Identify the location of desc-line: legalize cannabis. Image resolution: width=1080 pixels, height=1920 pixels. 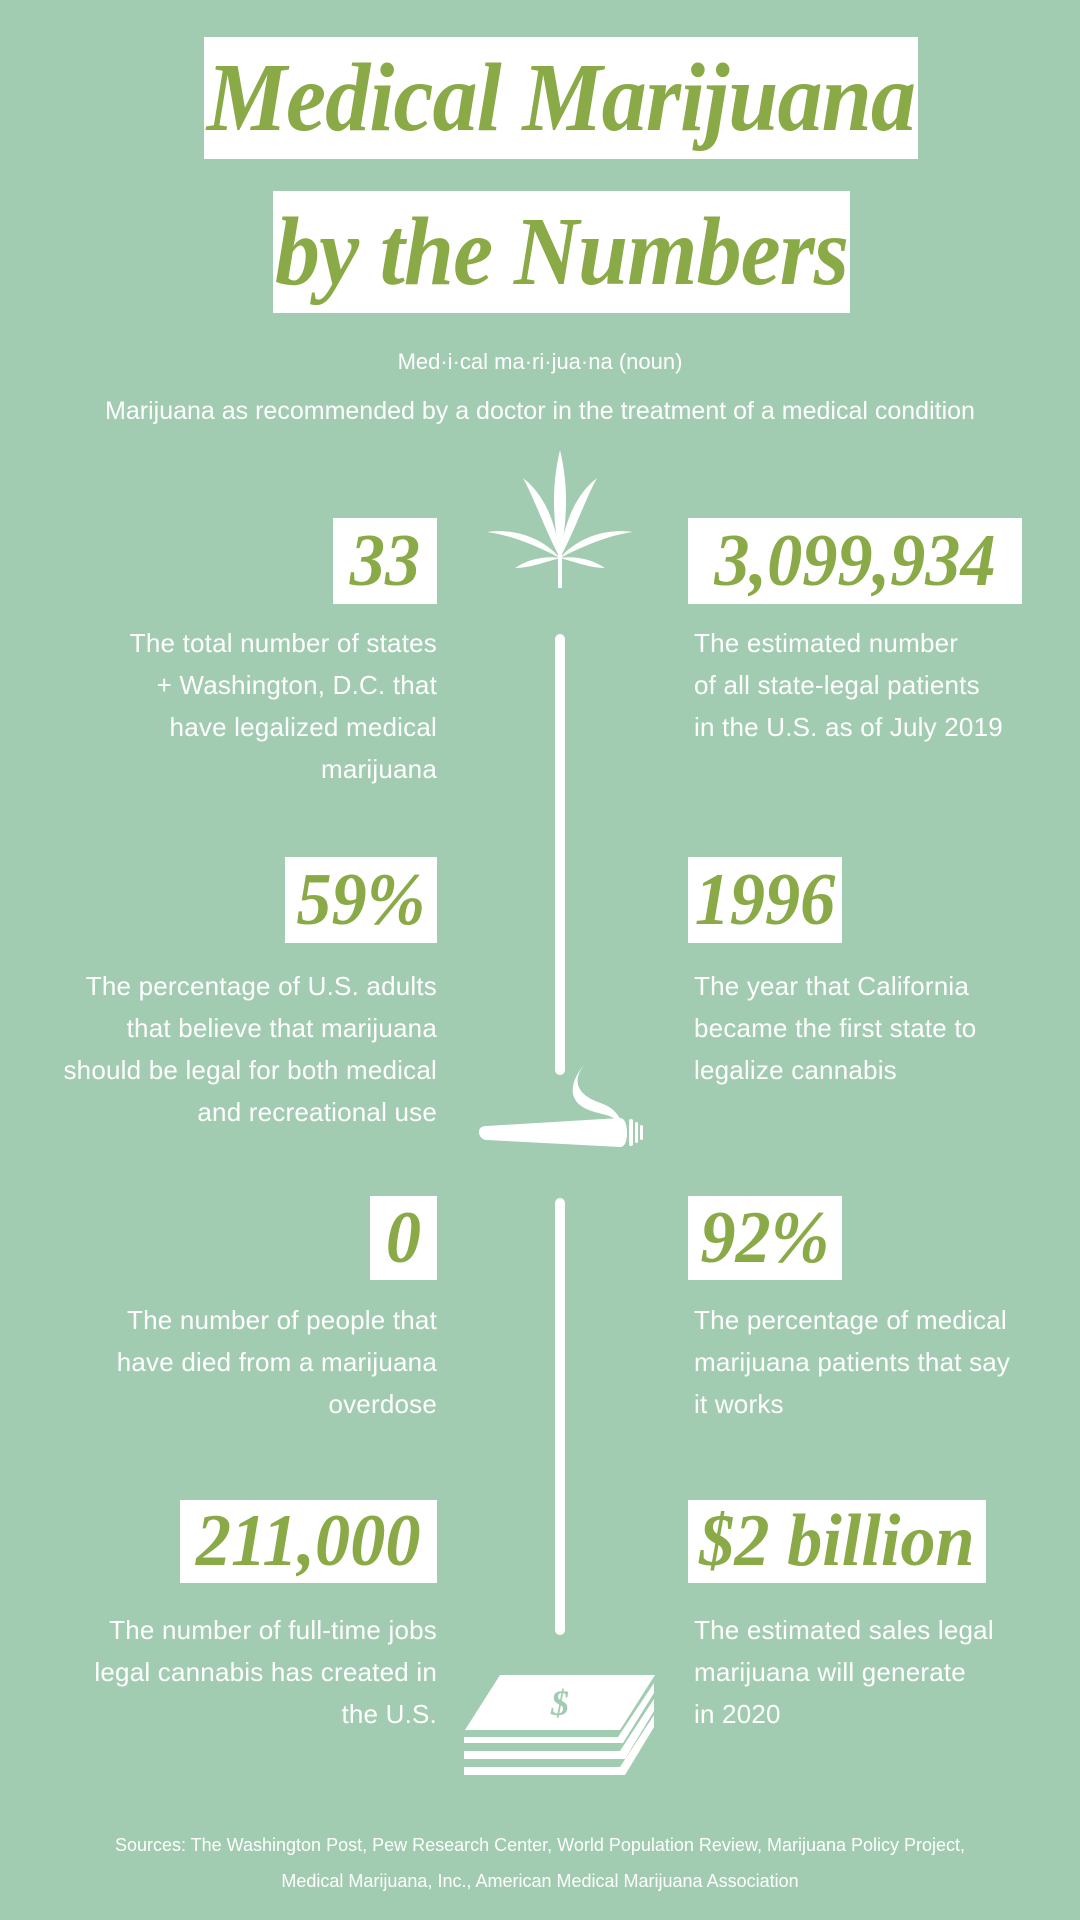
(795, 1070).